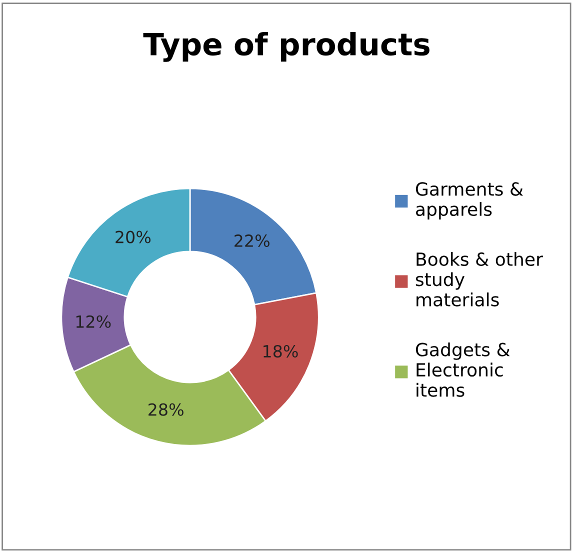  What do you see at coordinates (470, 201) in the screenshot?
I see `legend-label: Garments & apparels` at bounding box center [470, 201].